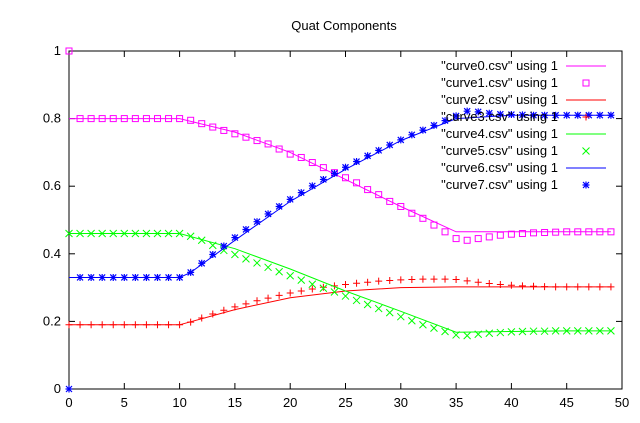  Describe the element at coordinates (622, 402) in the screenshot. I see `x-tick-label: 50` at that location.